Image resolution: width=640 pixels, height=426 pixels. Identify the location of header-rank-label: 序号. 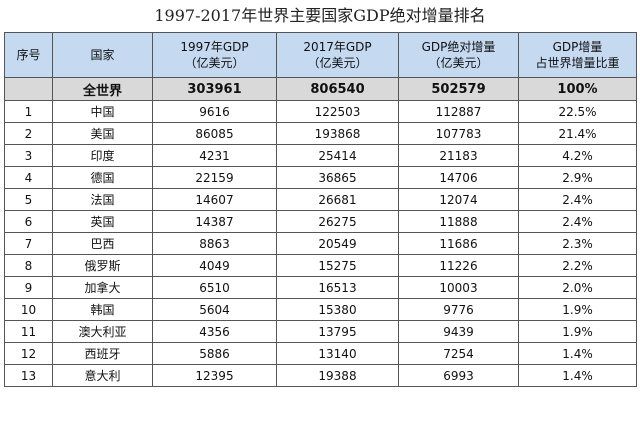
(28, 55).